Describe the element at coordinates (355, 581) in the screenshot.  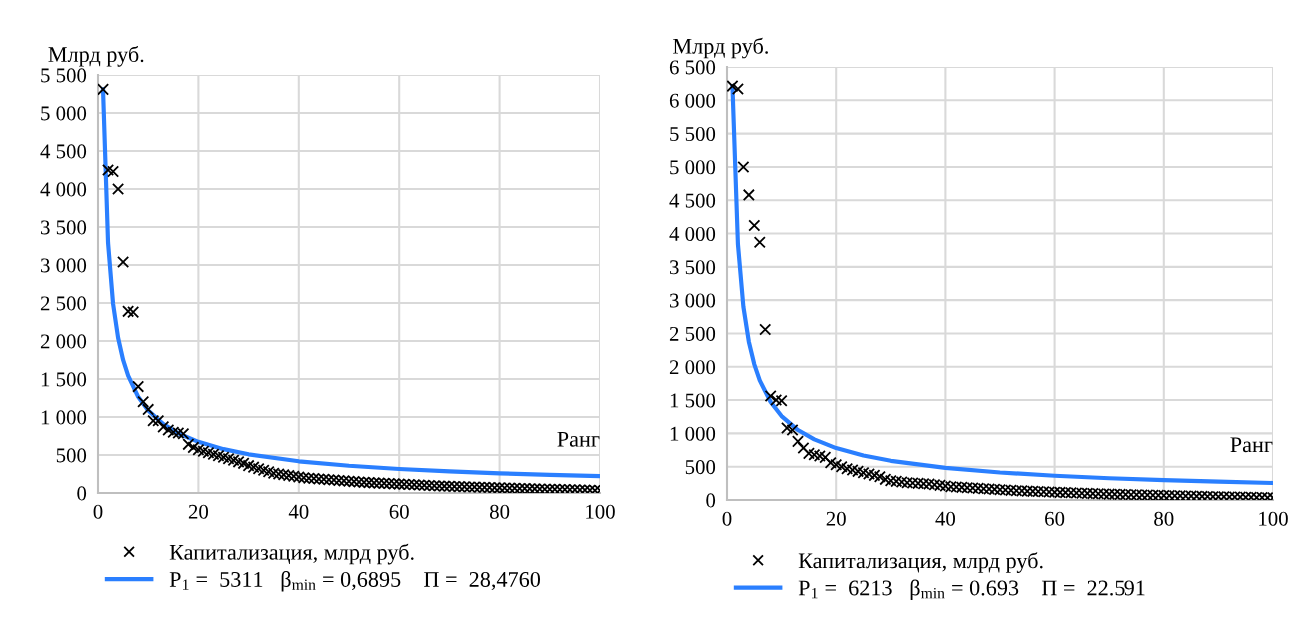
I see `legend-label: P$_{1}$ = 5311 β$_{min}$ = 0,6895 Π = 28,4760` at that location.